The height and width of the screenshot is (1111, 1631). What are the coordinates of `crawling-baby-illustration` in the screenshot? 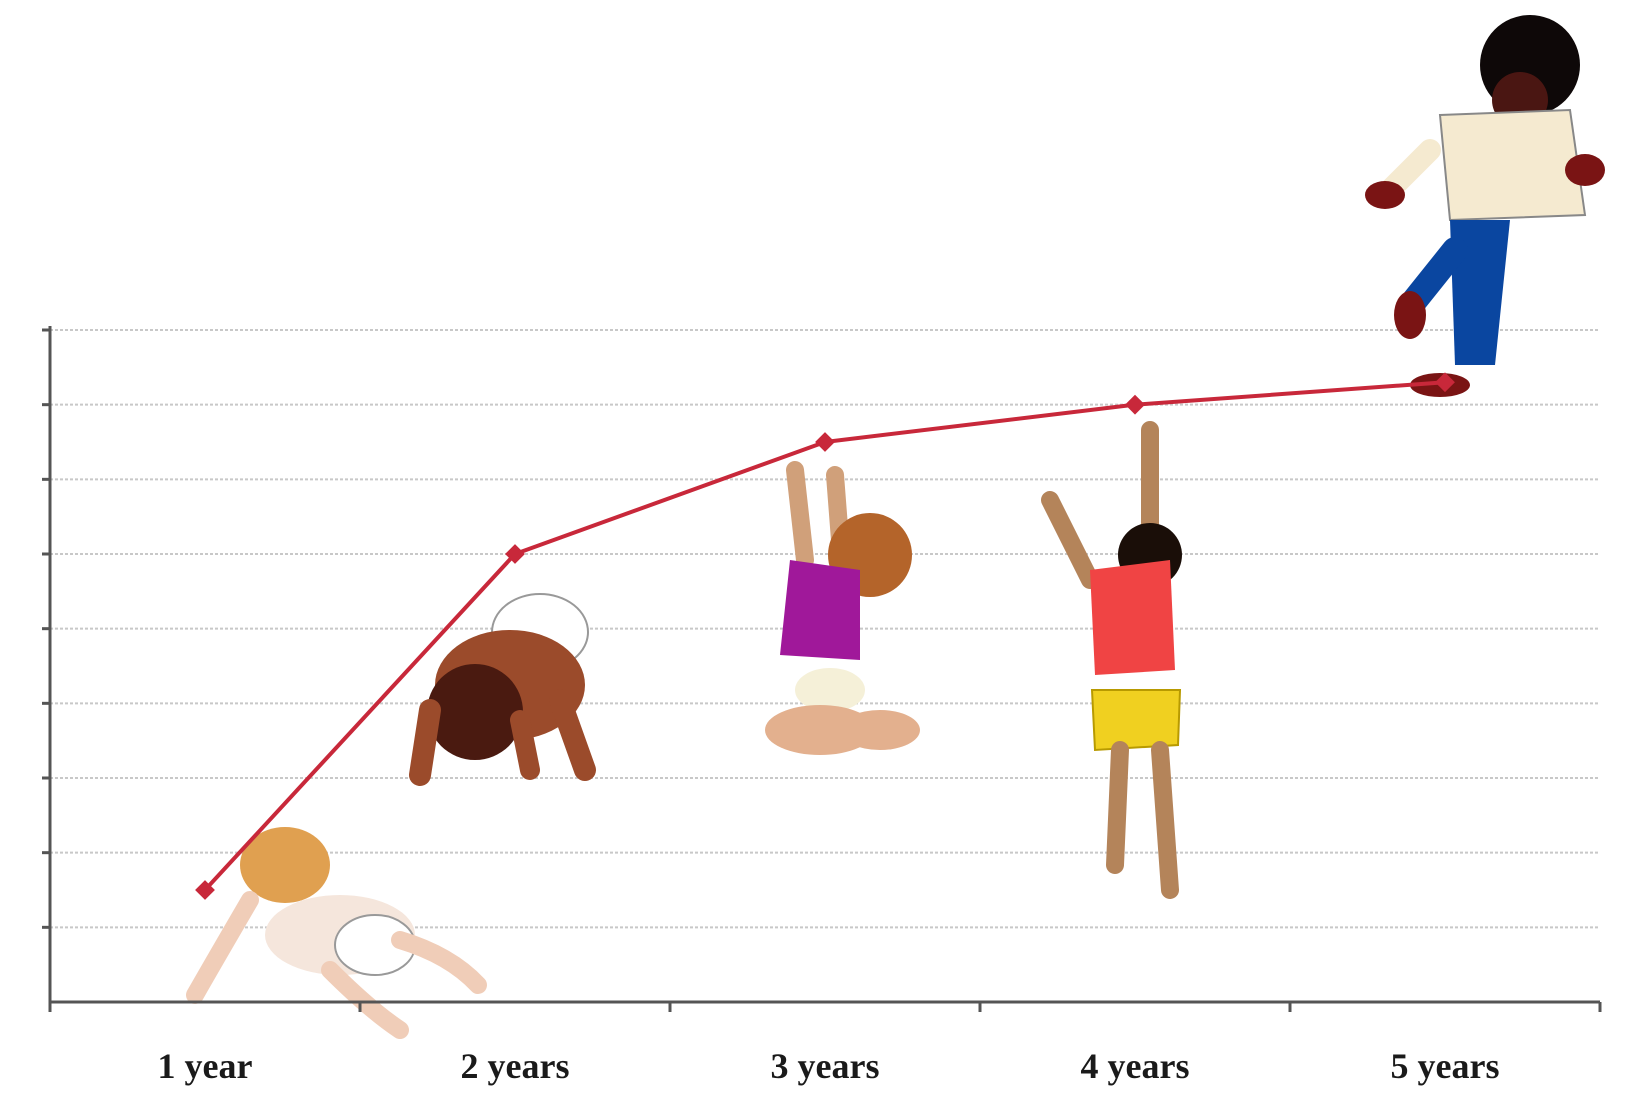 It's located at (336, 933).